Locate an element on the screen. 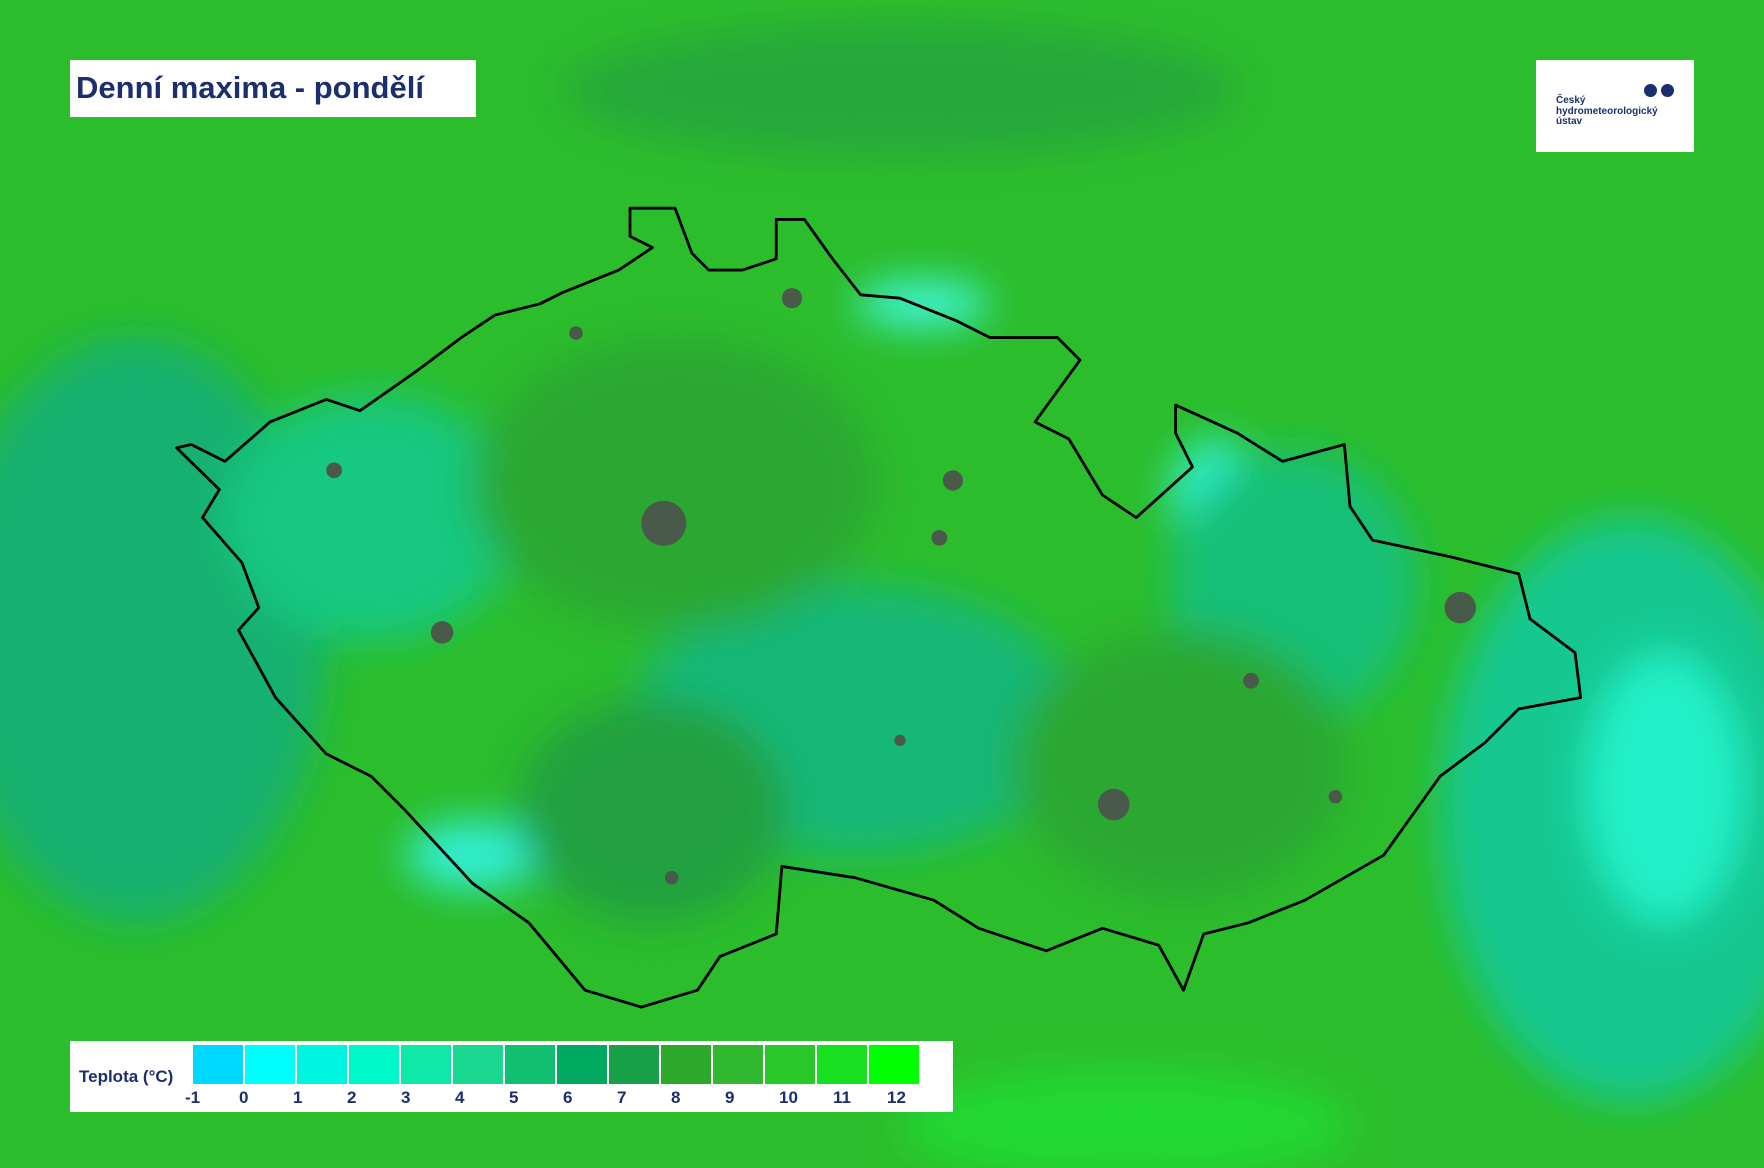 The height and width of the screenshot is (1168, 1764). legend-tick: 6 is located at coordinates (568, 1097).